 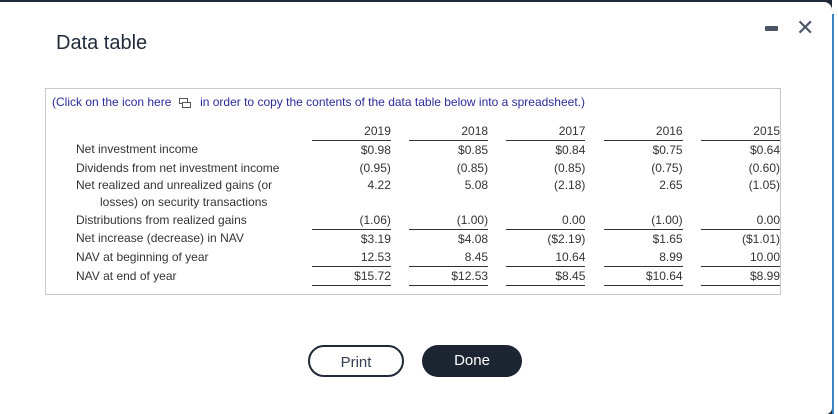 What do you see at coordinates (472, 361) in the screenshot?
I see `done-button: Done` at bounding box center [472, 361].